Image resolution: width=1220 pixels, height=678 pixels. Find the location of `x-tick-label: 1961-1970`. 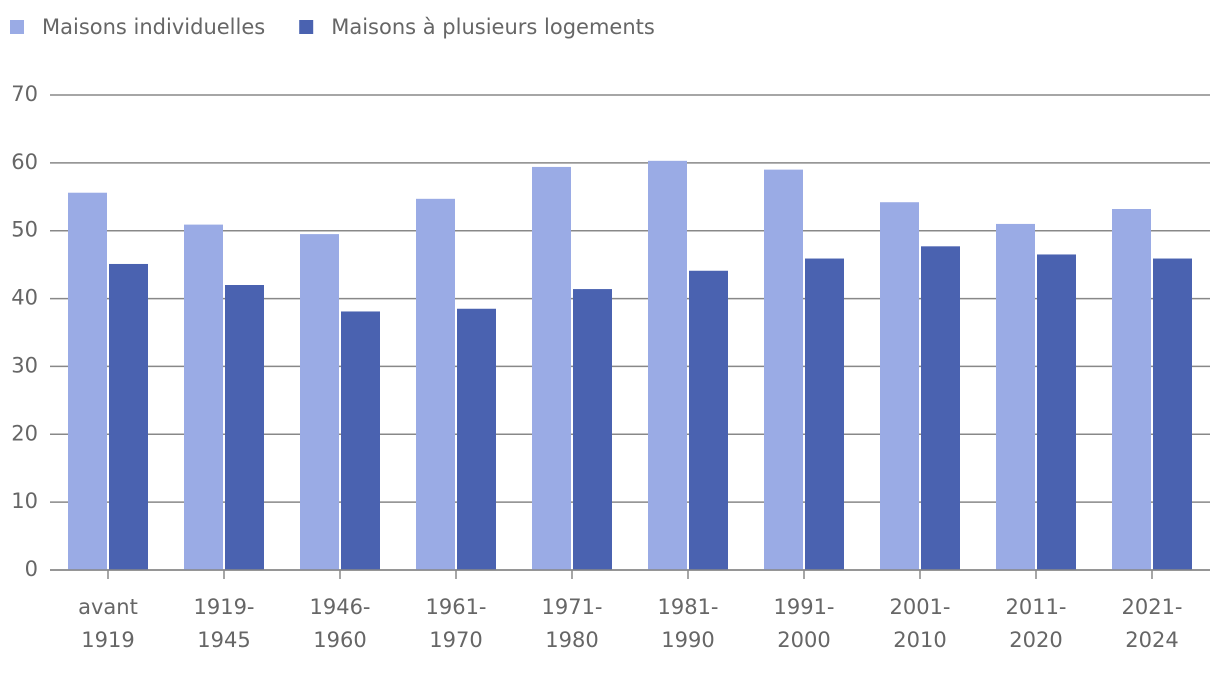

x-tick-label: 1961-1970 is located at coordinates (455, 623).